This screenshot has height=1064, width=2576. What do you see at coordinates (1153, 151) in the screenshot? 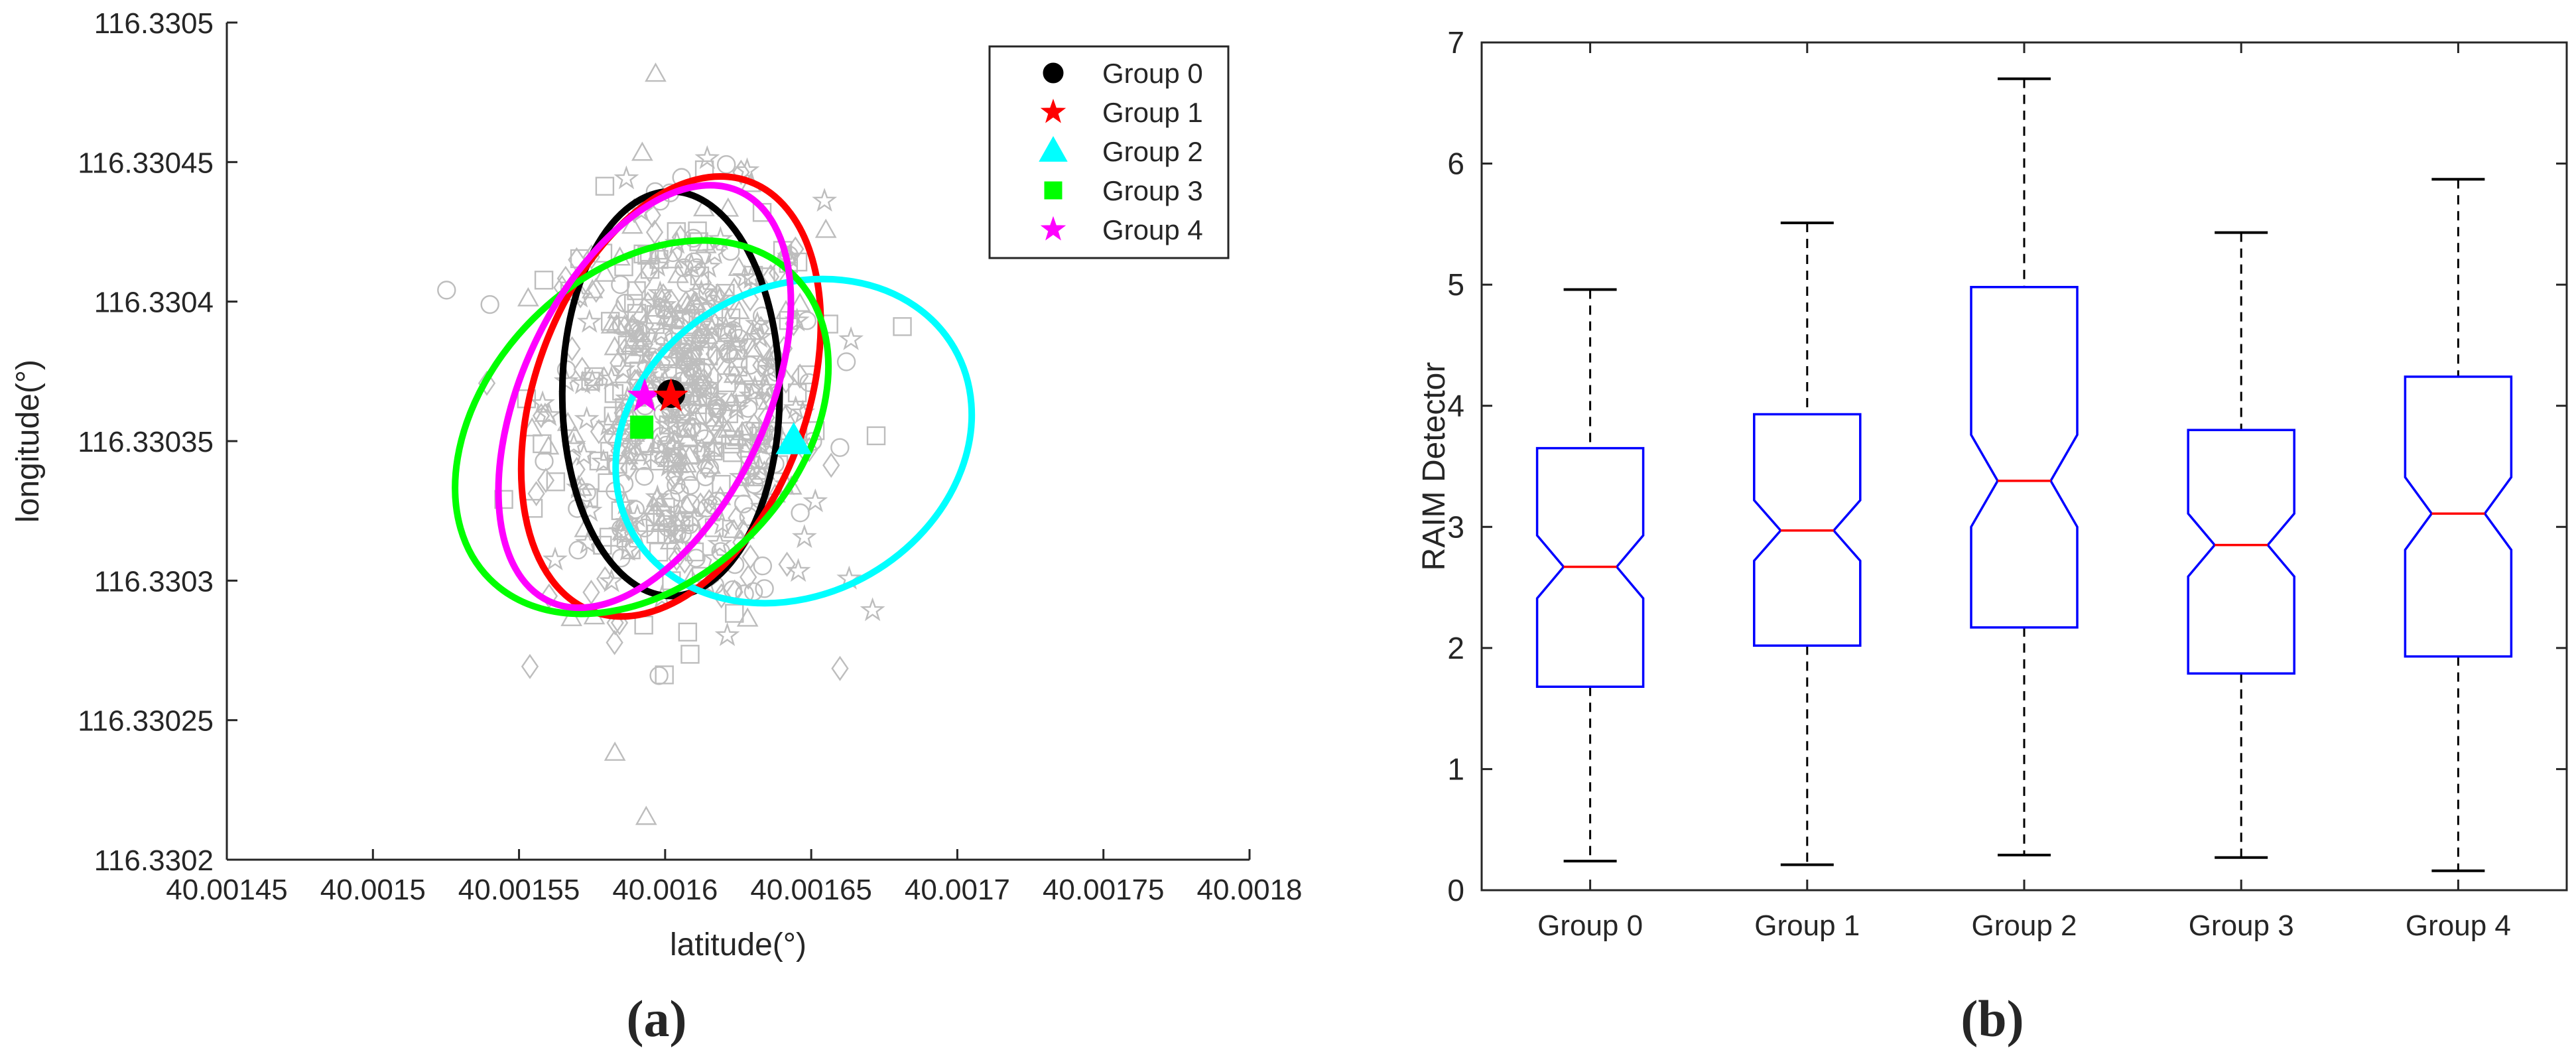
I see `legend-label: Group 2` at bounding box center [1153, 151].